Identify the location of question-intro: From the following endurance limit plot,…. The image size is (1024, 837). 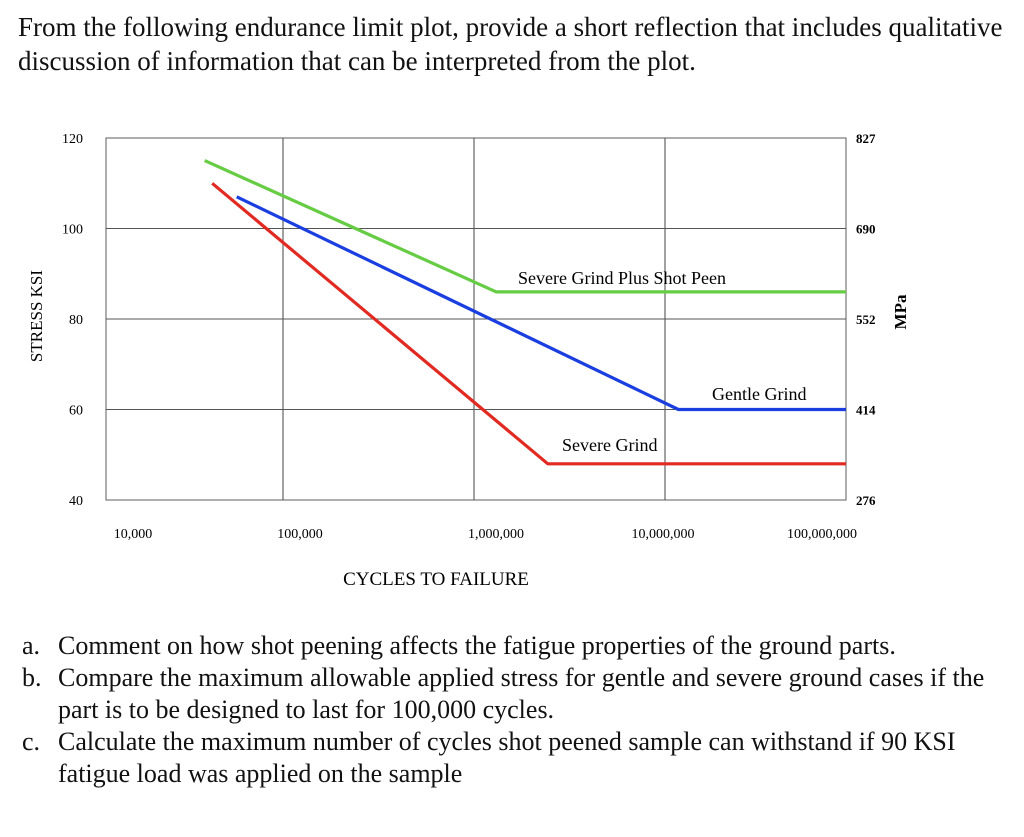
(510, 44).